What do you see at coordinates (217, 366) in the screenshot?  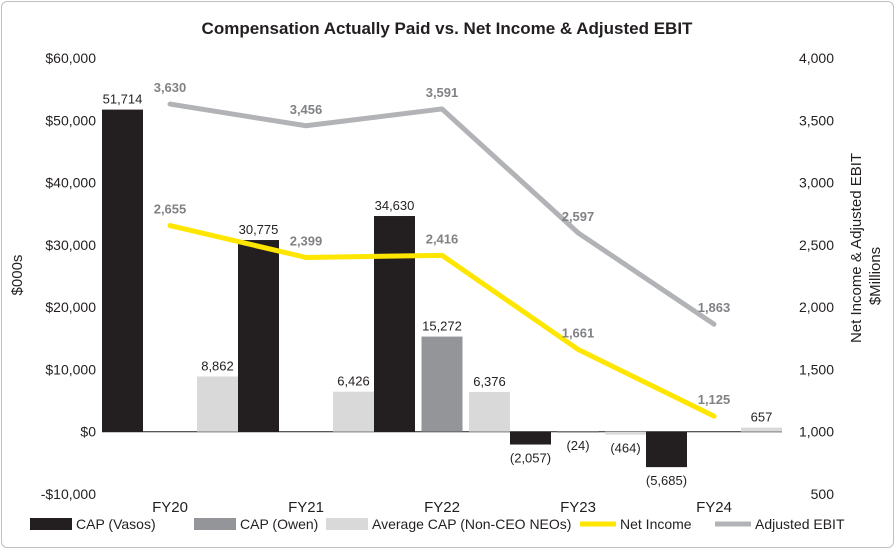 I see `bar-data-label: 8,862` at bounding box center [217, 366].